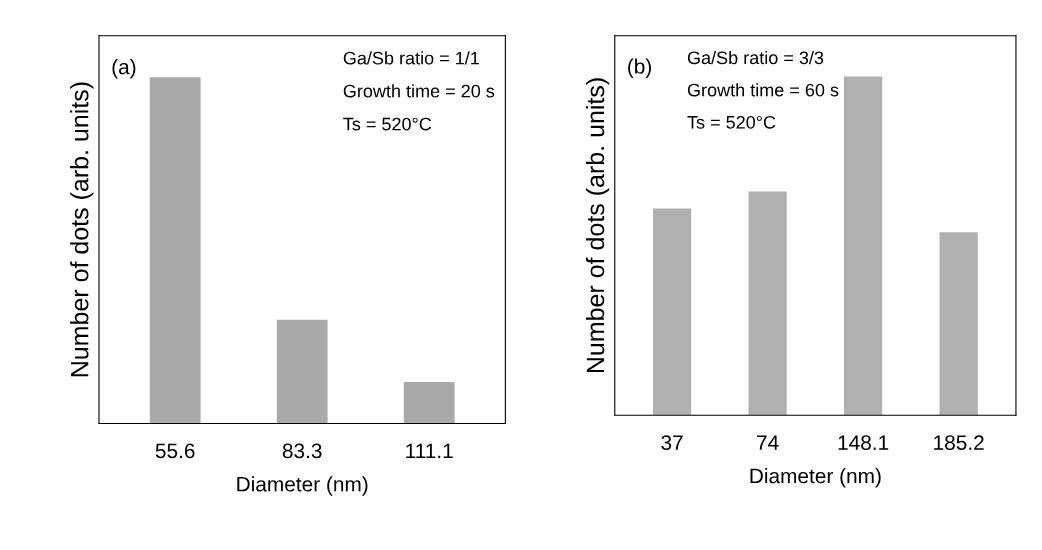  What do you see at coordinates (755, 57) in the screenshot?
I see `text: Ga/Sb ratio = 3/3` at bounding box center [755, 57].